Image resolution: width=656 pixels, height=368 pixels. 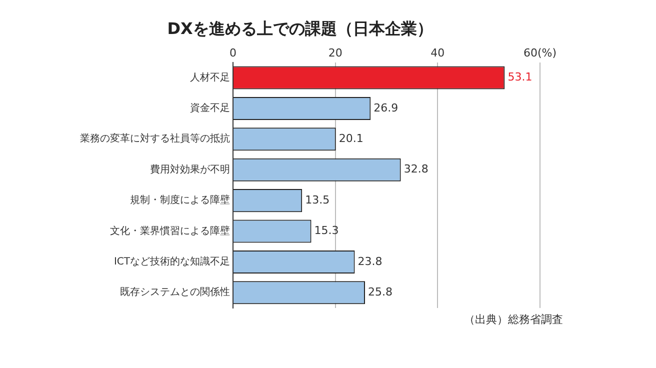 I want to click on y-tick-label: 資金不足, so click(x=210, y=108).